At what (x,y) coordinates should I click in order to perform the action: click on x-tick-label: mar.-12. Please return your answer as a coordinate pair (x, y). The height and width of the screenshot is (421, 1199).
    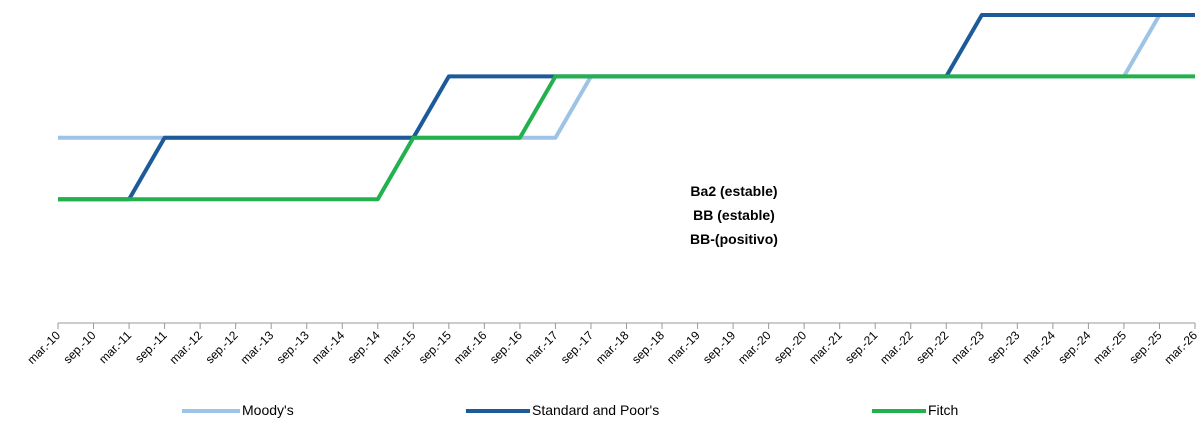
    Looking at the image, I should click on (186, 347).